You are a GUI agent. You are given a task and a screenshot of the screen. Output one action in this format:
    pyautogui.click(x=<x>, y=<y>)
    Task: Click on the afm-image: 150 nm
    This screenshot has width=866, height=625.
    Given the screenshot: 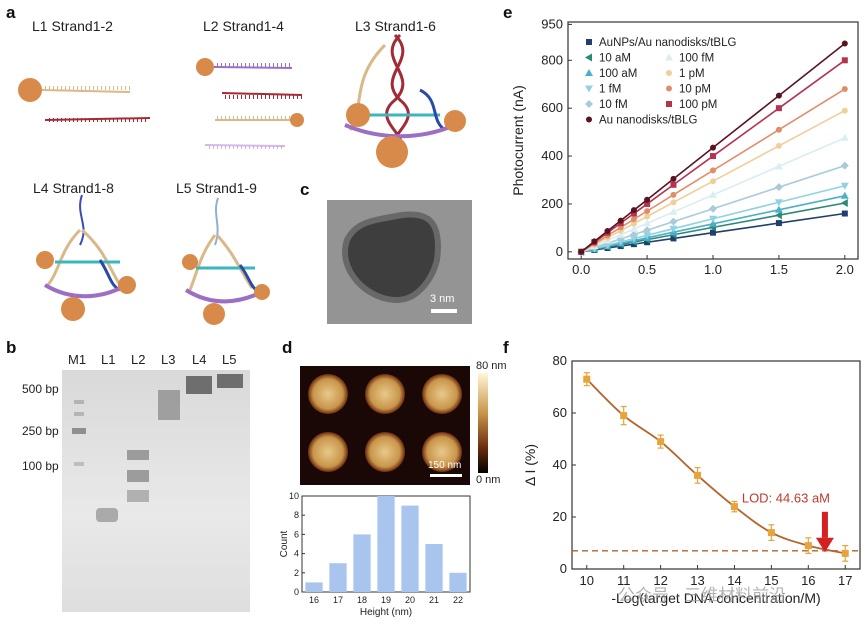 What is the action you would take?
    pyautogui.click(x=385, y=425)
    